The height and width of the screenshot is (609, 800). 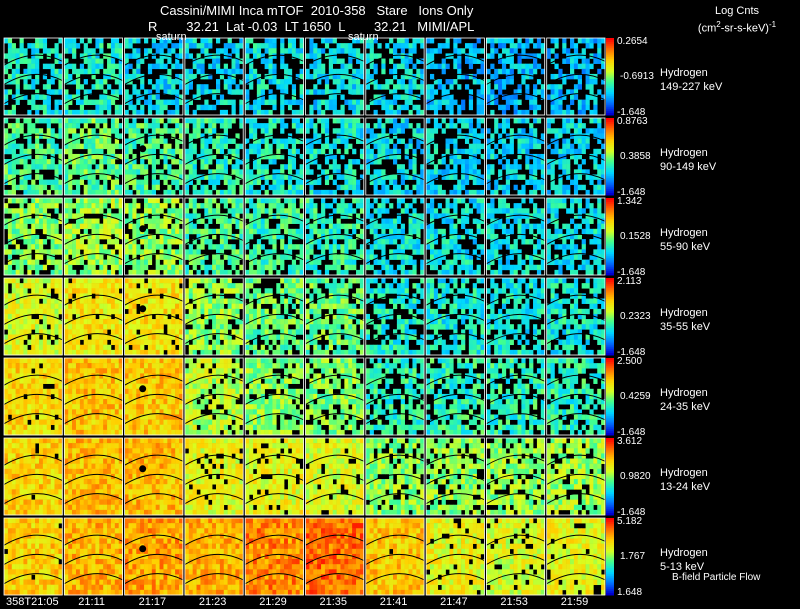 I want to click on panel-border, so click(x=154, y=236).